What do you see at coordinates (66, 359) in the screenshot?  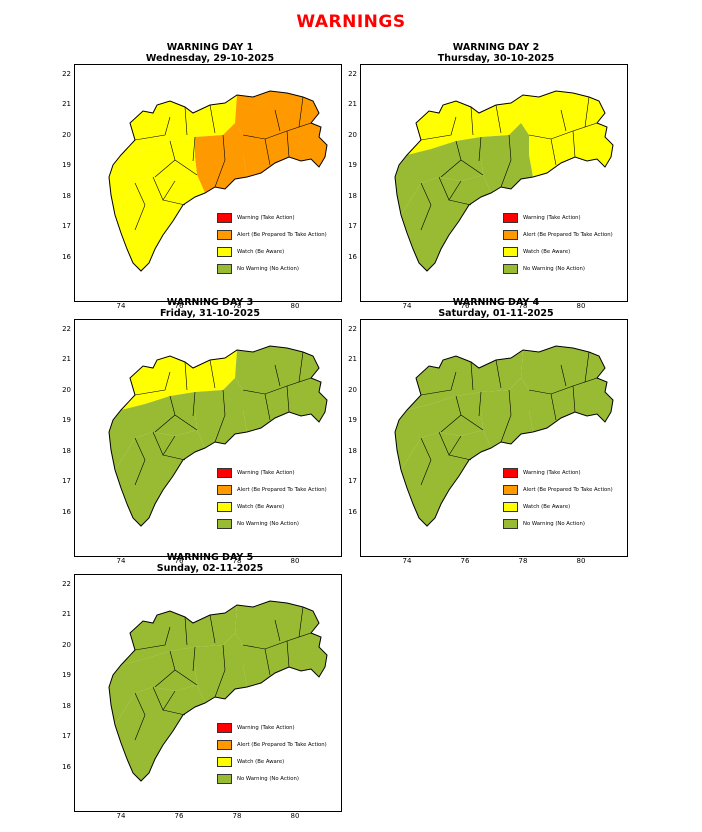 I see `y-tick-label: 21` at bounding box center [66, 359].